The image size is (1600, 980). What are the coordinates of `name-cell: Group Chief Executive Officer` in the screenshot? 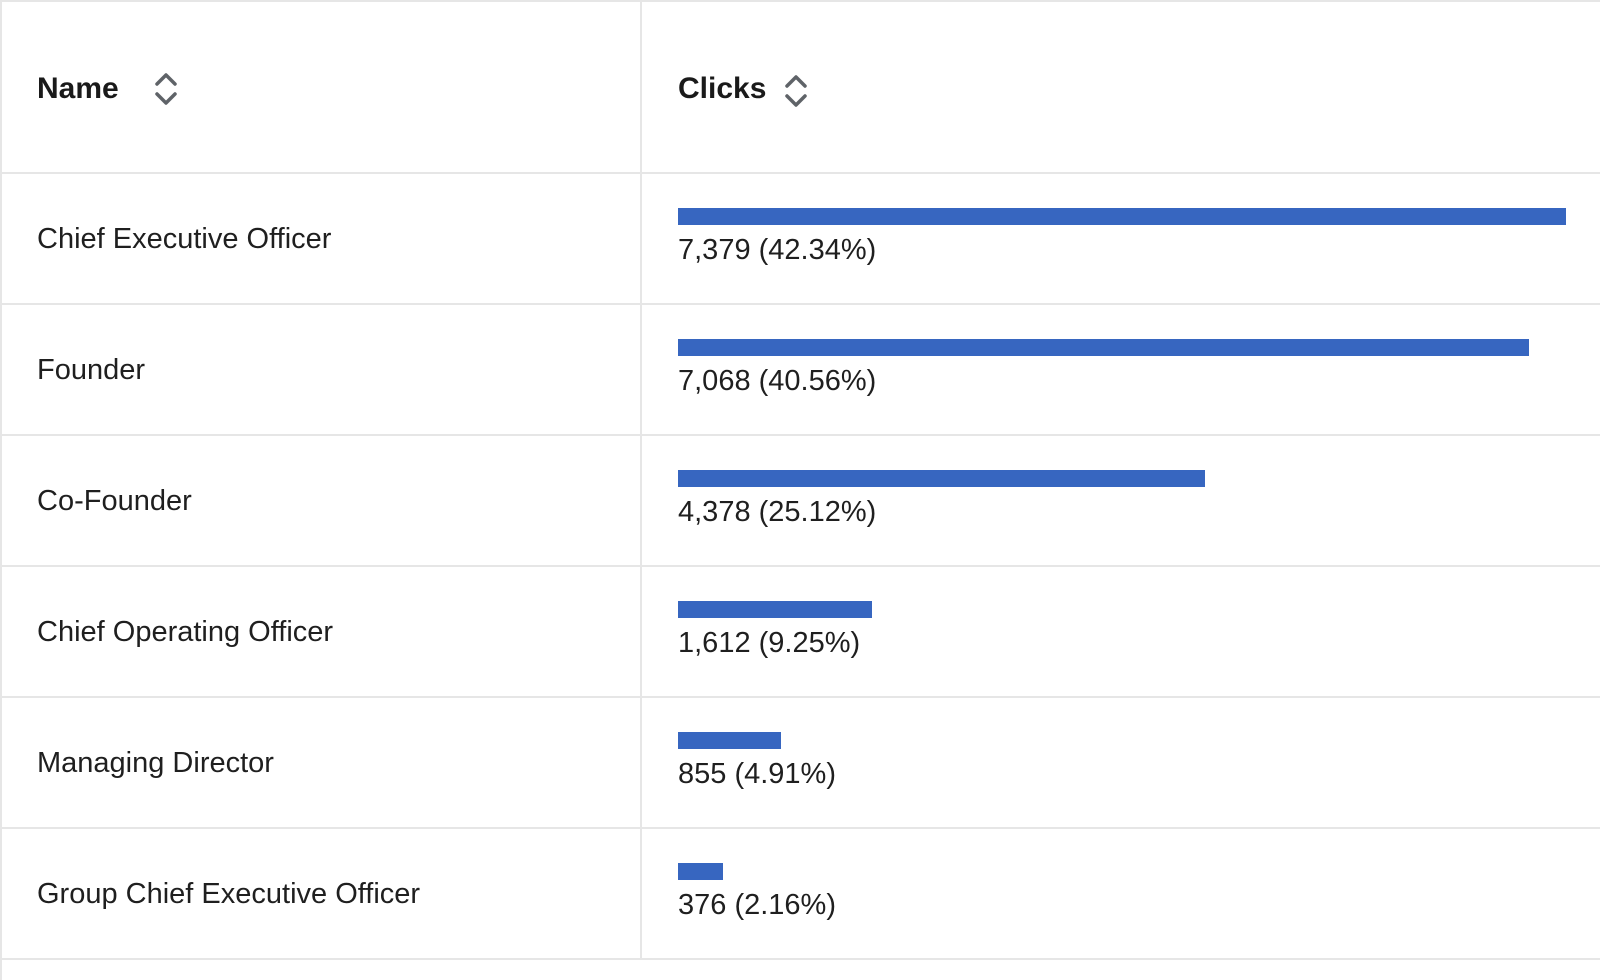 It's located at (322, 893).